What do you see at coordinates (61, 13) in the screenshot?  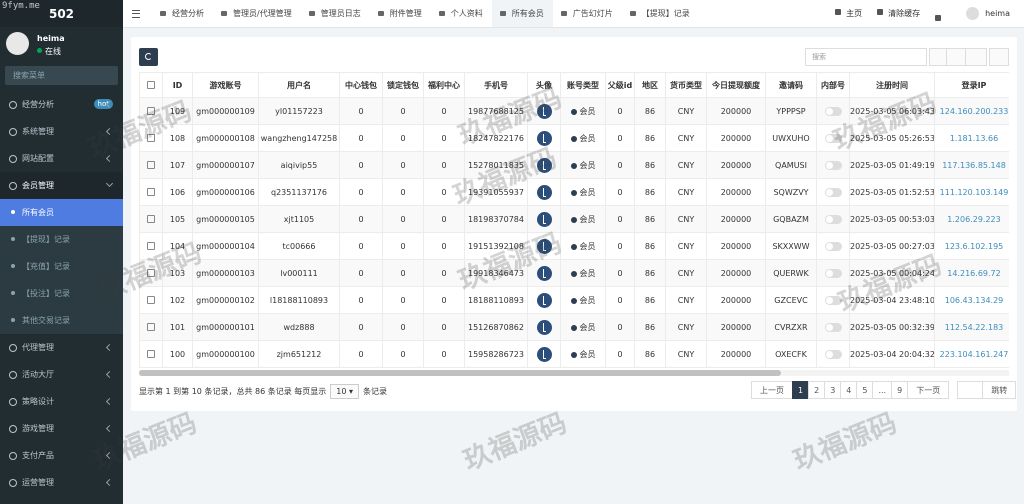 I see `logo: 502` at bounding box center [61, 13].